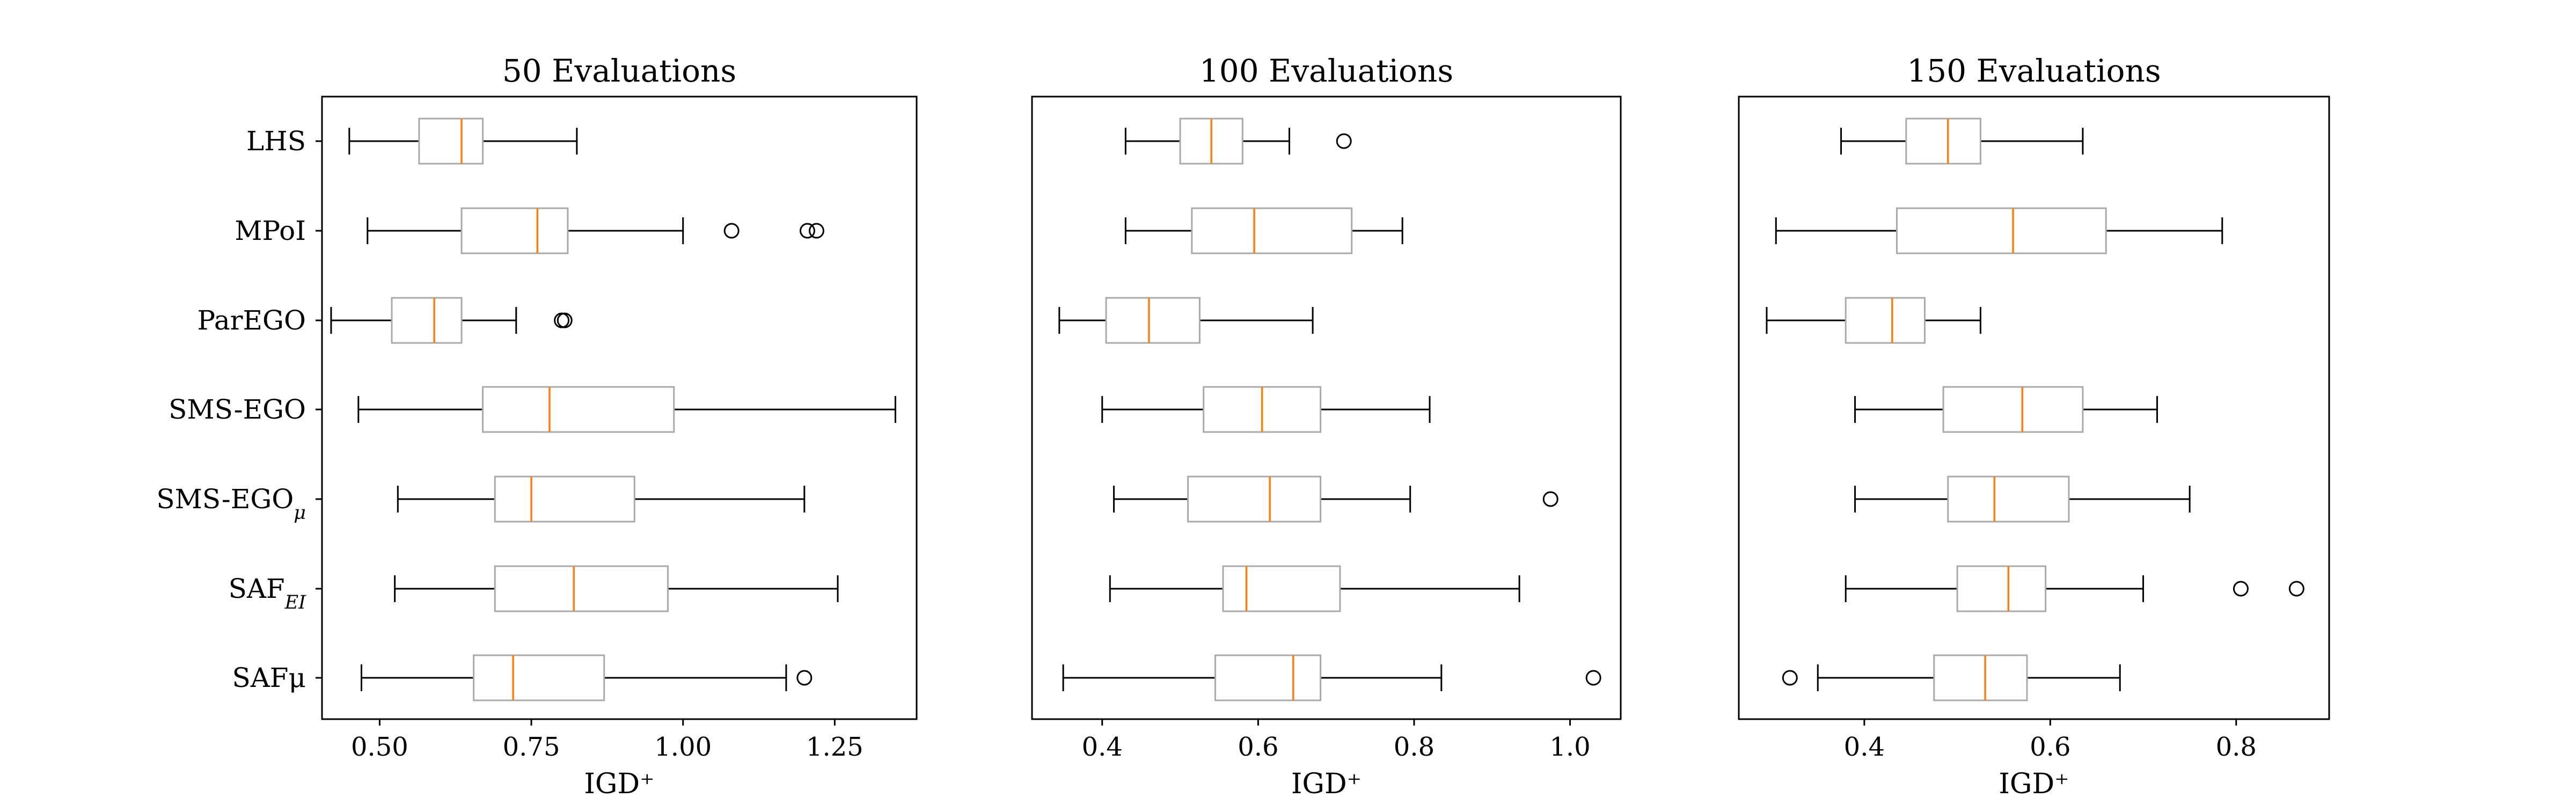 The image size is (2576, 805). I want to click on y-tick-label: SMS-EGO, so click(237, 409).